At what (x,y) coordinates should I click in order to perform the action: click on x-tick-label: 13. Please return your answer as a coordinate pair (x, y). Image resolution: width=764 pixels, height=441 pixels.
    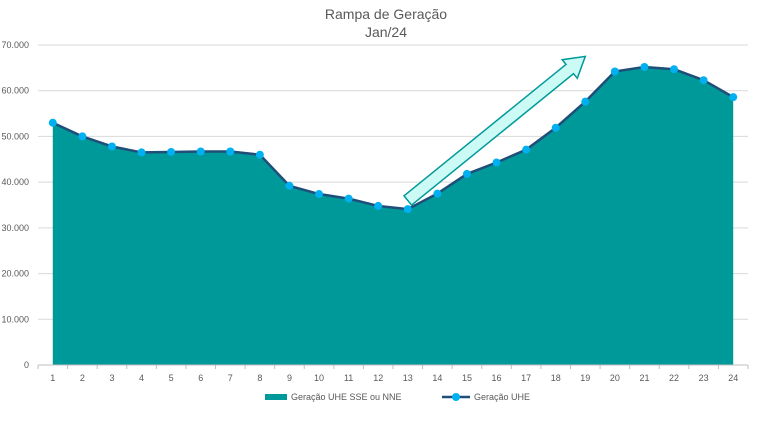
    Looking at the image, I should click on (408, 378).